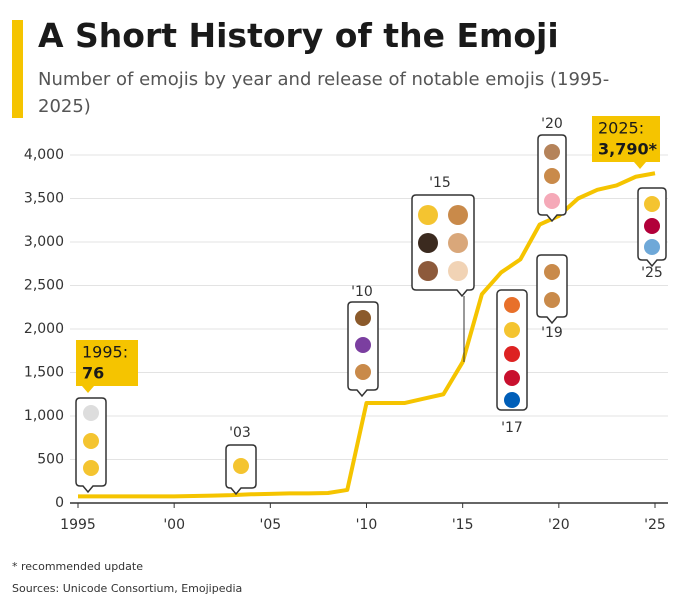 The width and height of the screenshot is (692, 608). What do you see at coordinates (240, 433) in the screenshot?
I see `annotation: '03` at bounding box center [240, 433].